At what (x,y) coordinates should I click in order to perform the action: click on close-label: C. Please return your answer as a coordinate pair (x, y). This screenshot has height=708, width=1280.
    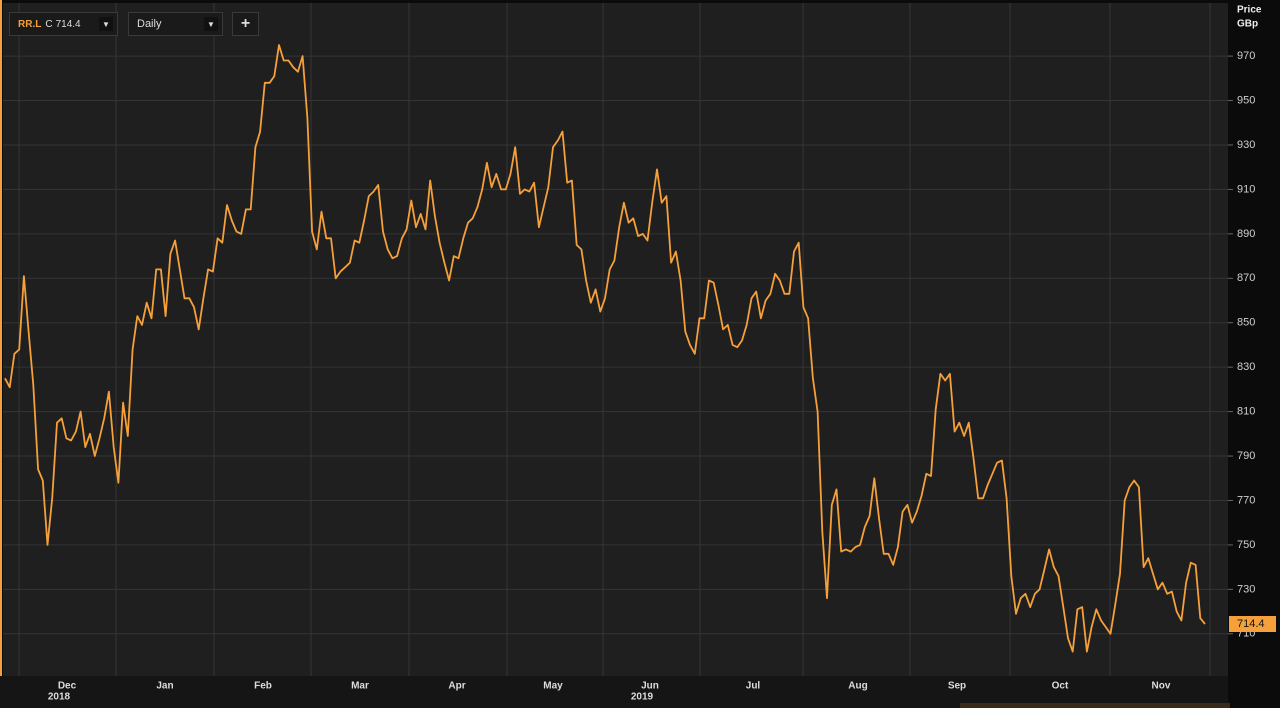
    Looking at the image, I should click on (49, 24).